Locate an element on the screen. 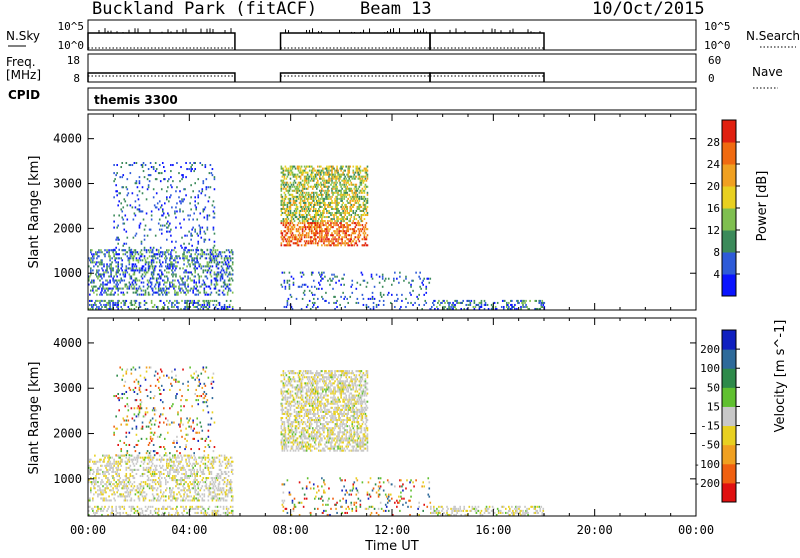 The image size is (800, 558). noise-left-label: N.Sky is located at coordinates (23, 36).